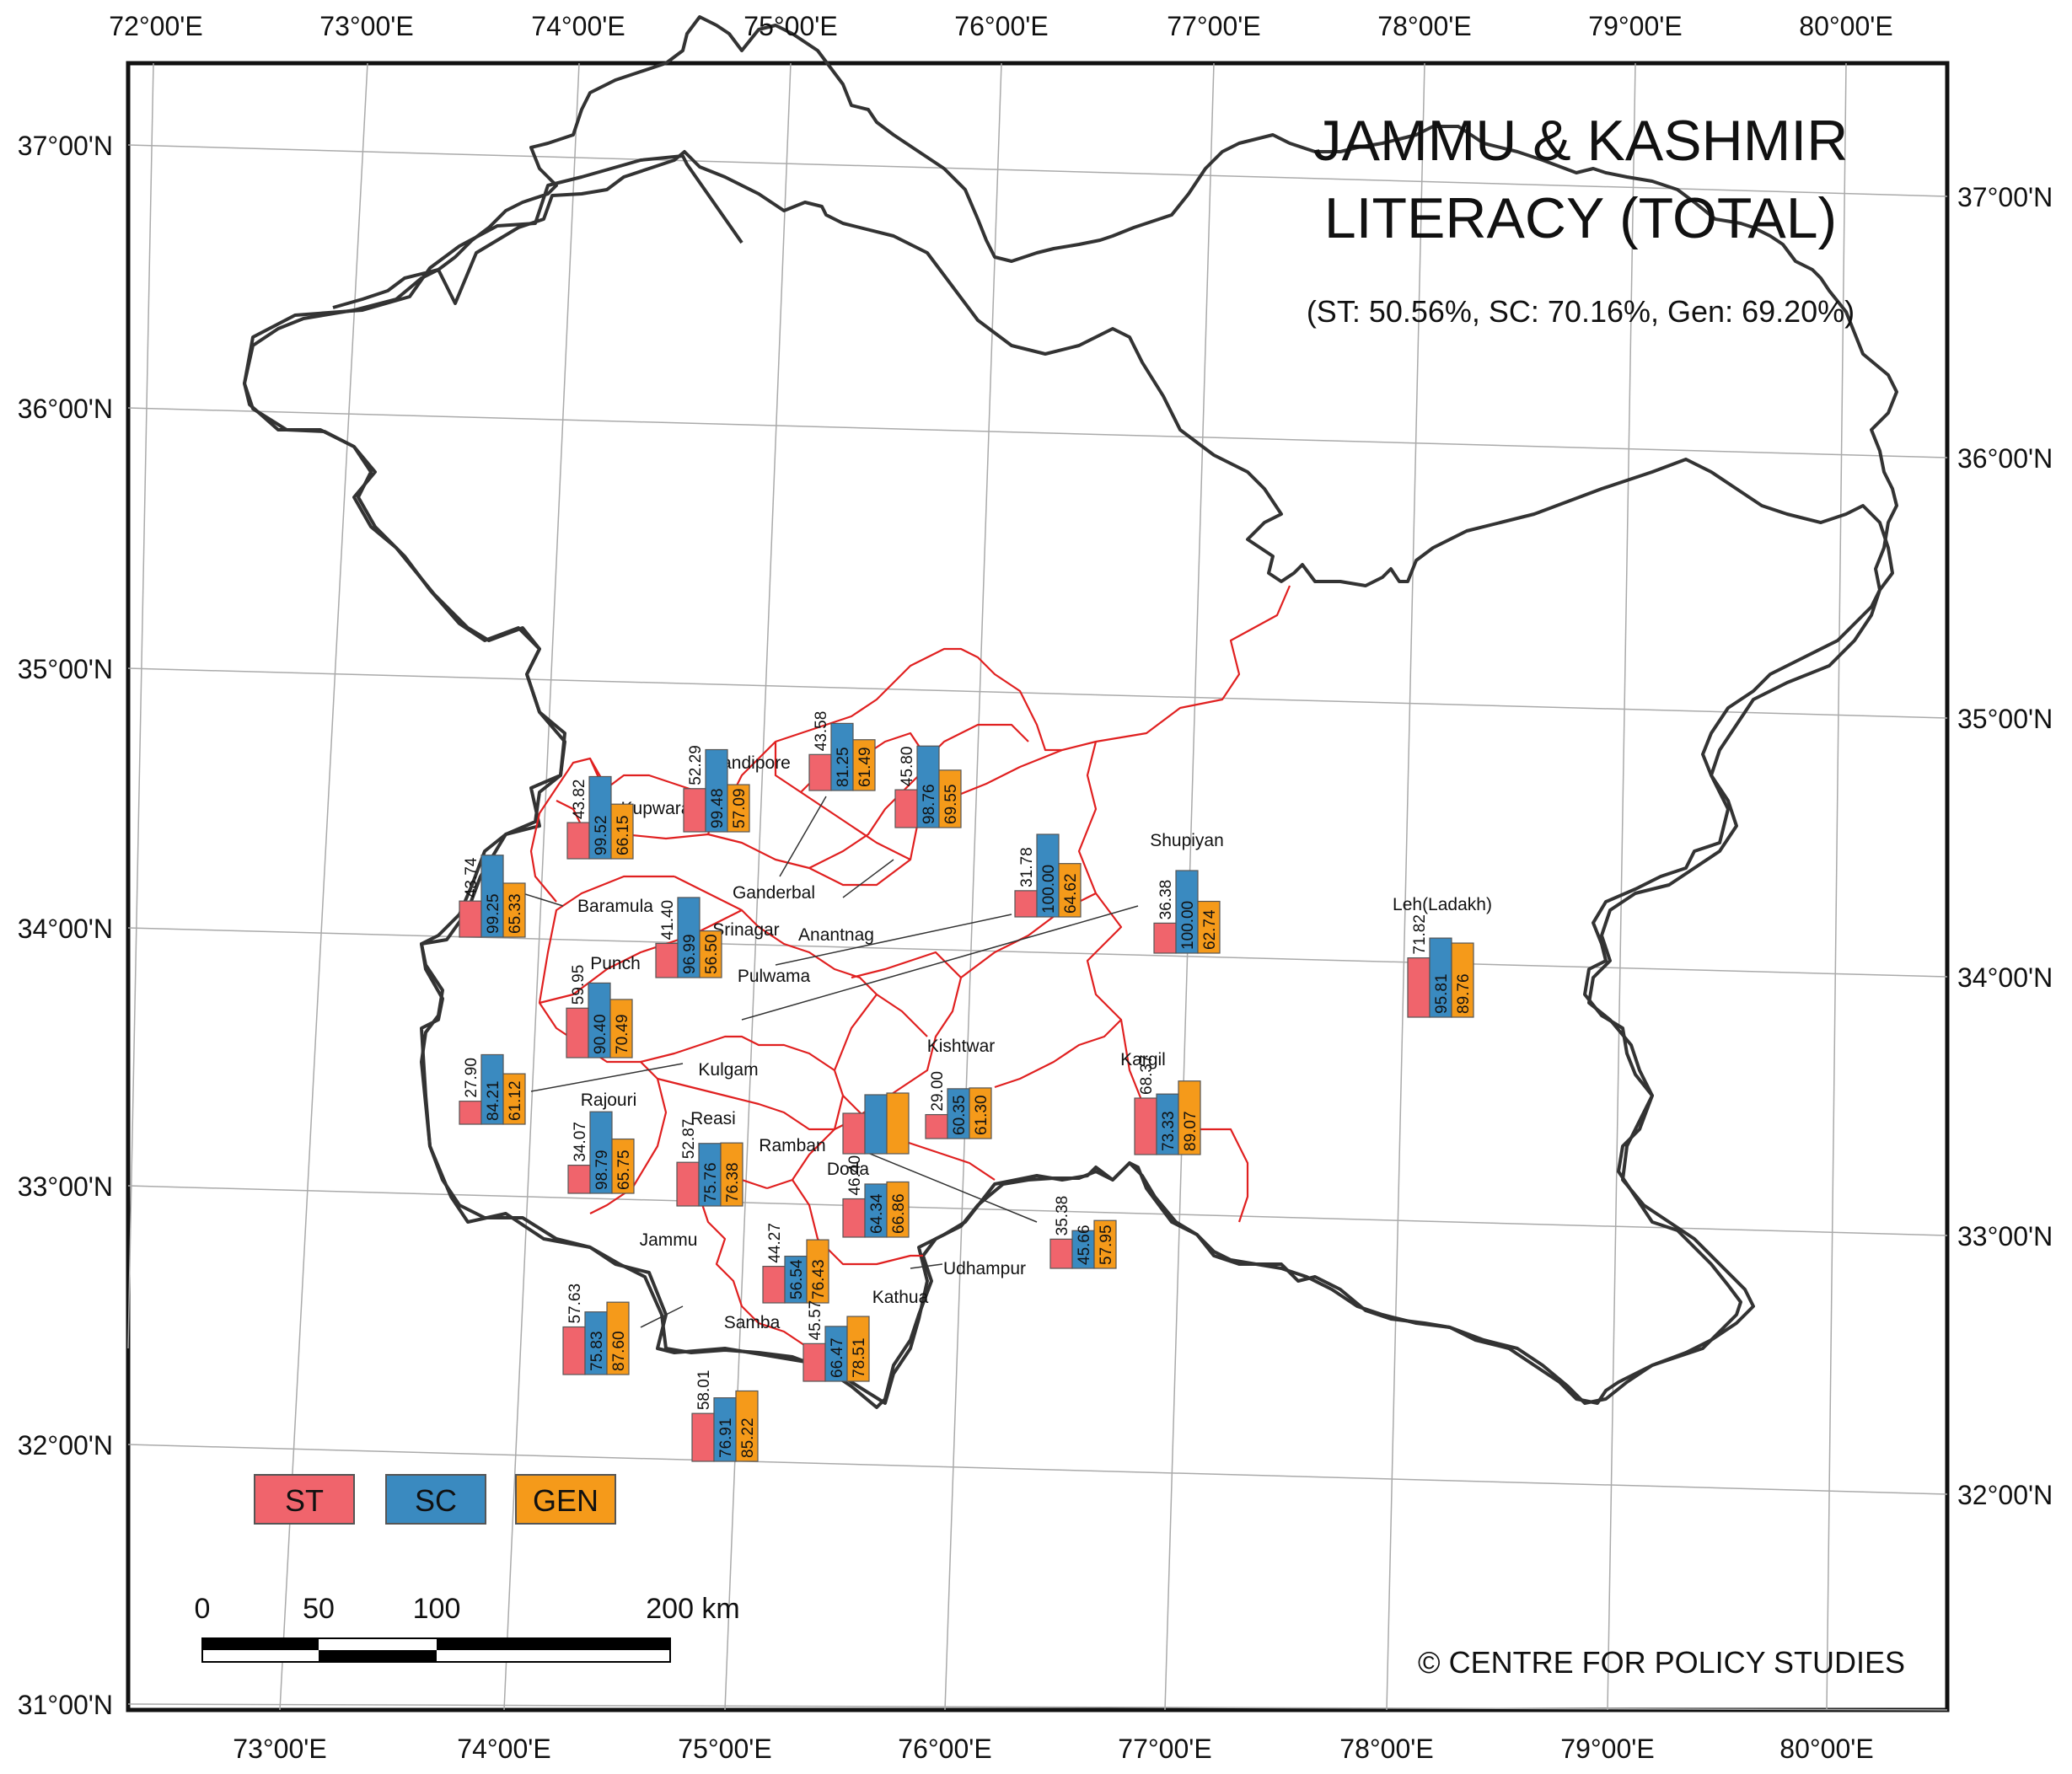  I want to click on left-lat-label: 35°00'N, so click(65, 669).